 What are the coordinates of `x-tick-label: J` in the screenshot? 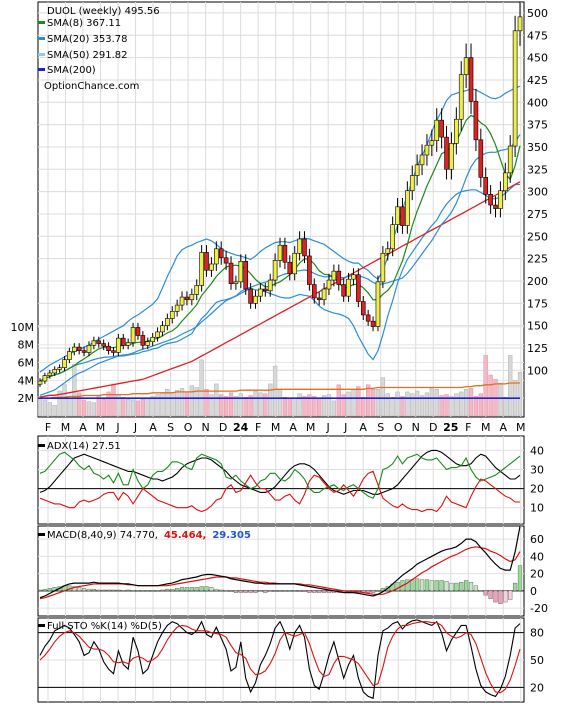 It's located at (117, 427).